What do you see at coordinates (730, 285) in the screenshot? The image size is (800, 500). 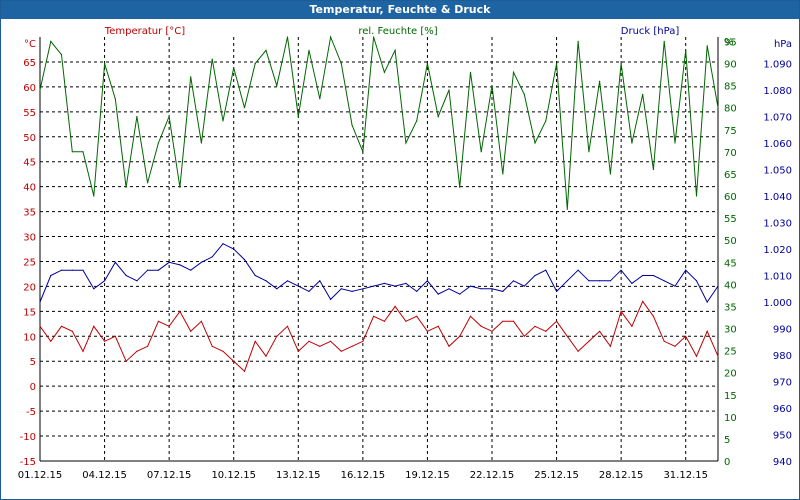 I see `humidity-tick-label: 40` at bounding box center [730, 285].